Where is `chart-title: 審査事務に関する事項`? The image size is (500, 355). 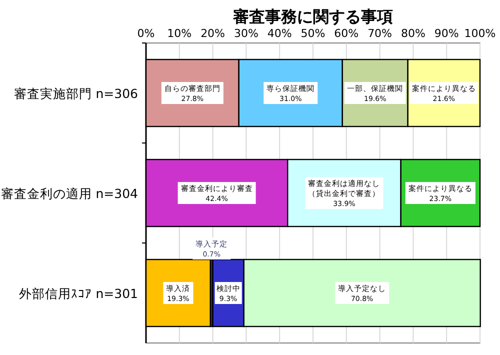 chart-title: 審査事務に関する事項 is located at coordinates (312, 16).